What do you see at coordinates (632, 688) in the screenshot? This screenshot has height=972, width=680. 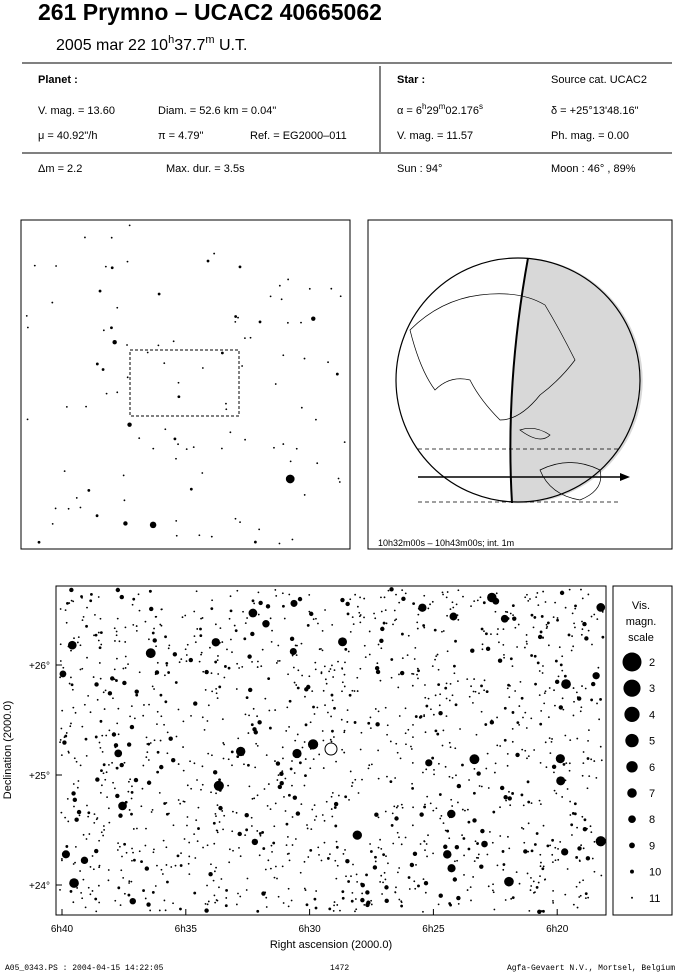 I see `scale-dot` at bounding box center [632, 688].